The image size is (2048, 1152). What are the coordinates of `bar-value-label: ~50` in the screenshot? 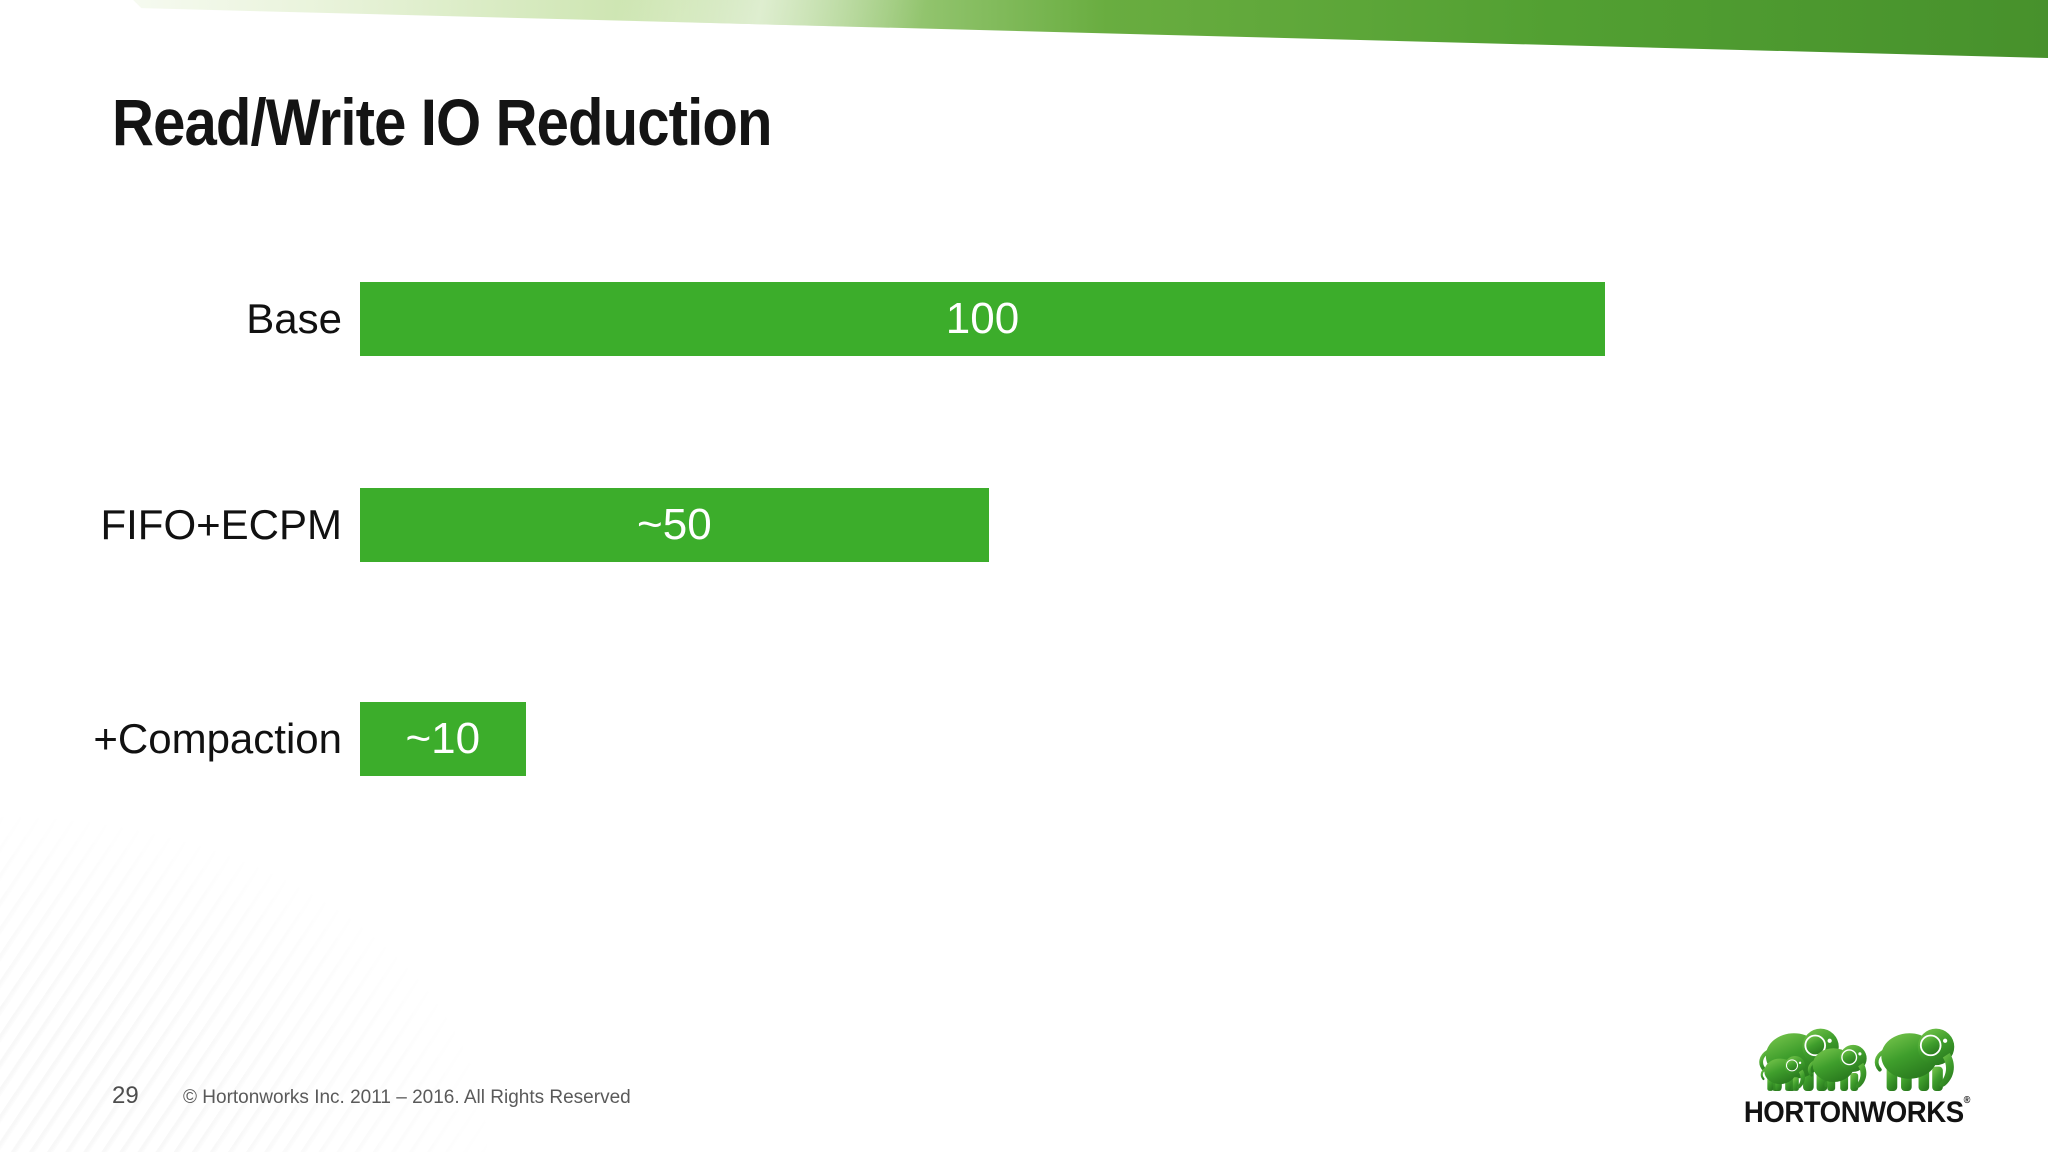 It's located at (674, 524).